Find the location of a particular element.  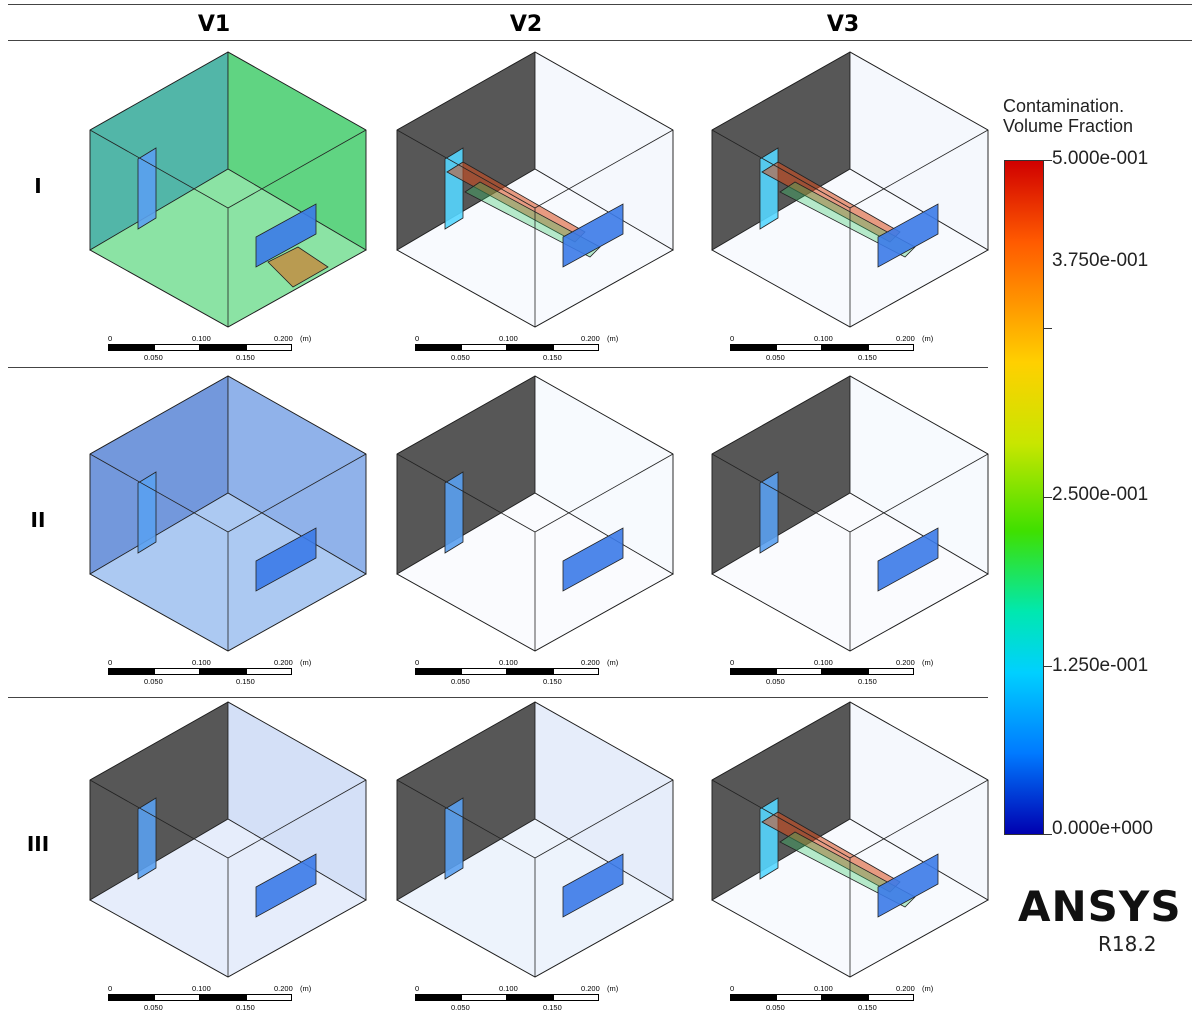

scale-bar: 0 0.100 0.200 (m) 0.050 0.150 is located at coordinates (835, 676).